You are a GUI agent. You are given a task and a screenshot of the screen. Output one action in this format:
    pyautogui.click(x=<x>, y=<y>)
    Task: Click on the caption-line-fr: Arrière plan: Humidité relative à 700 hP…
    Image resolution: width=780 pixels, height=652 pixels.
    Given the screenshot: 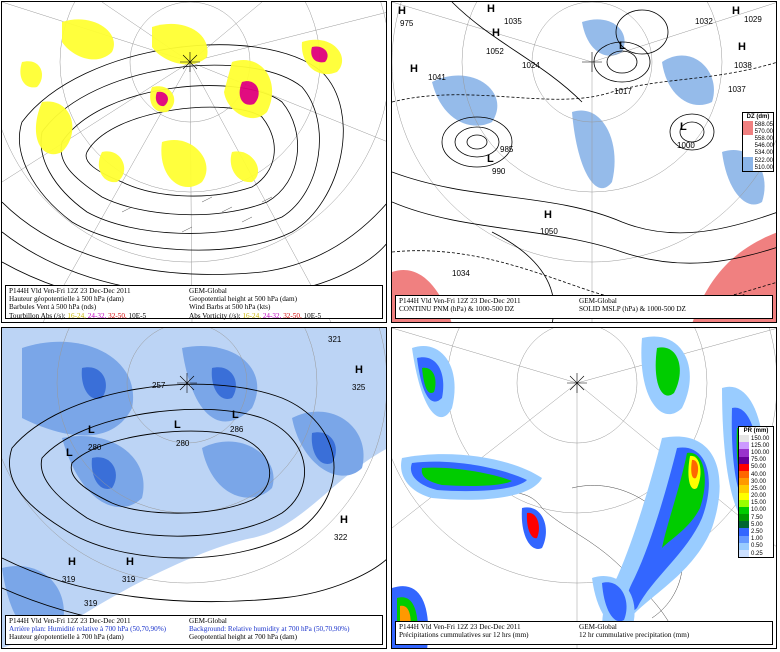 What is the action you would take?
    pyautogui.click(x=88, y=629)
    